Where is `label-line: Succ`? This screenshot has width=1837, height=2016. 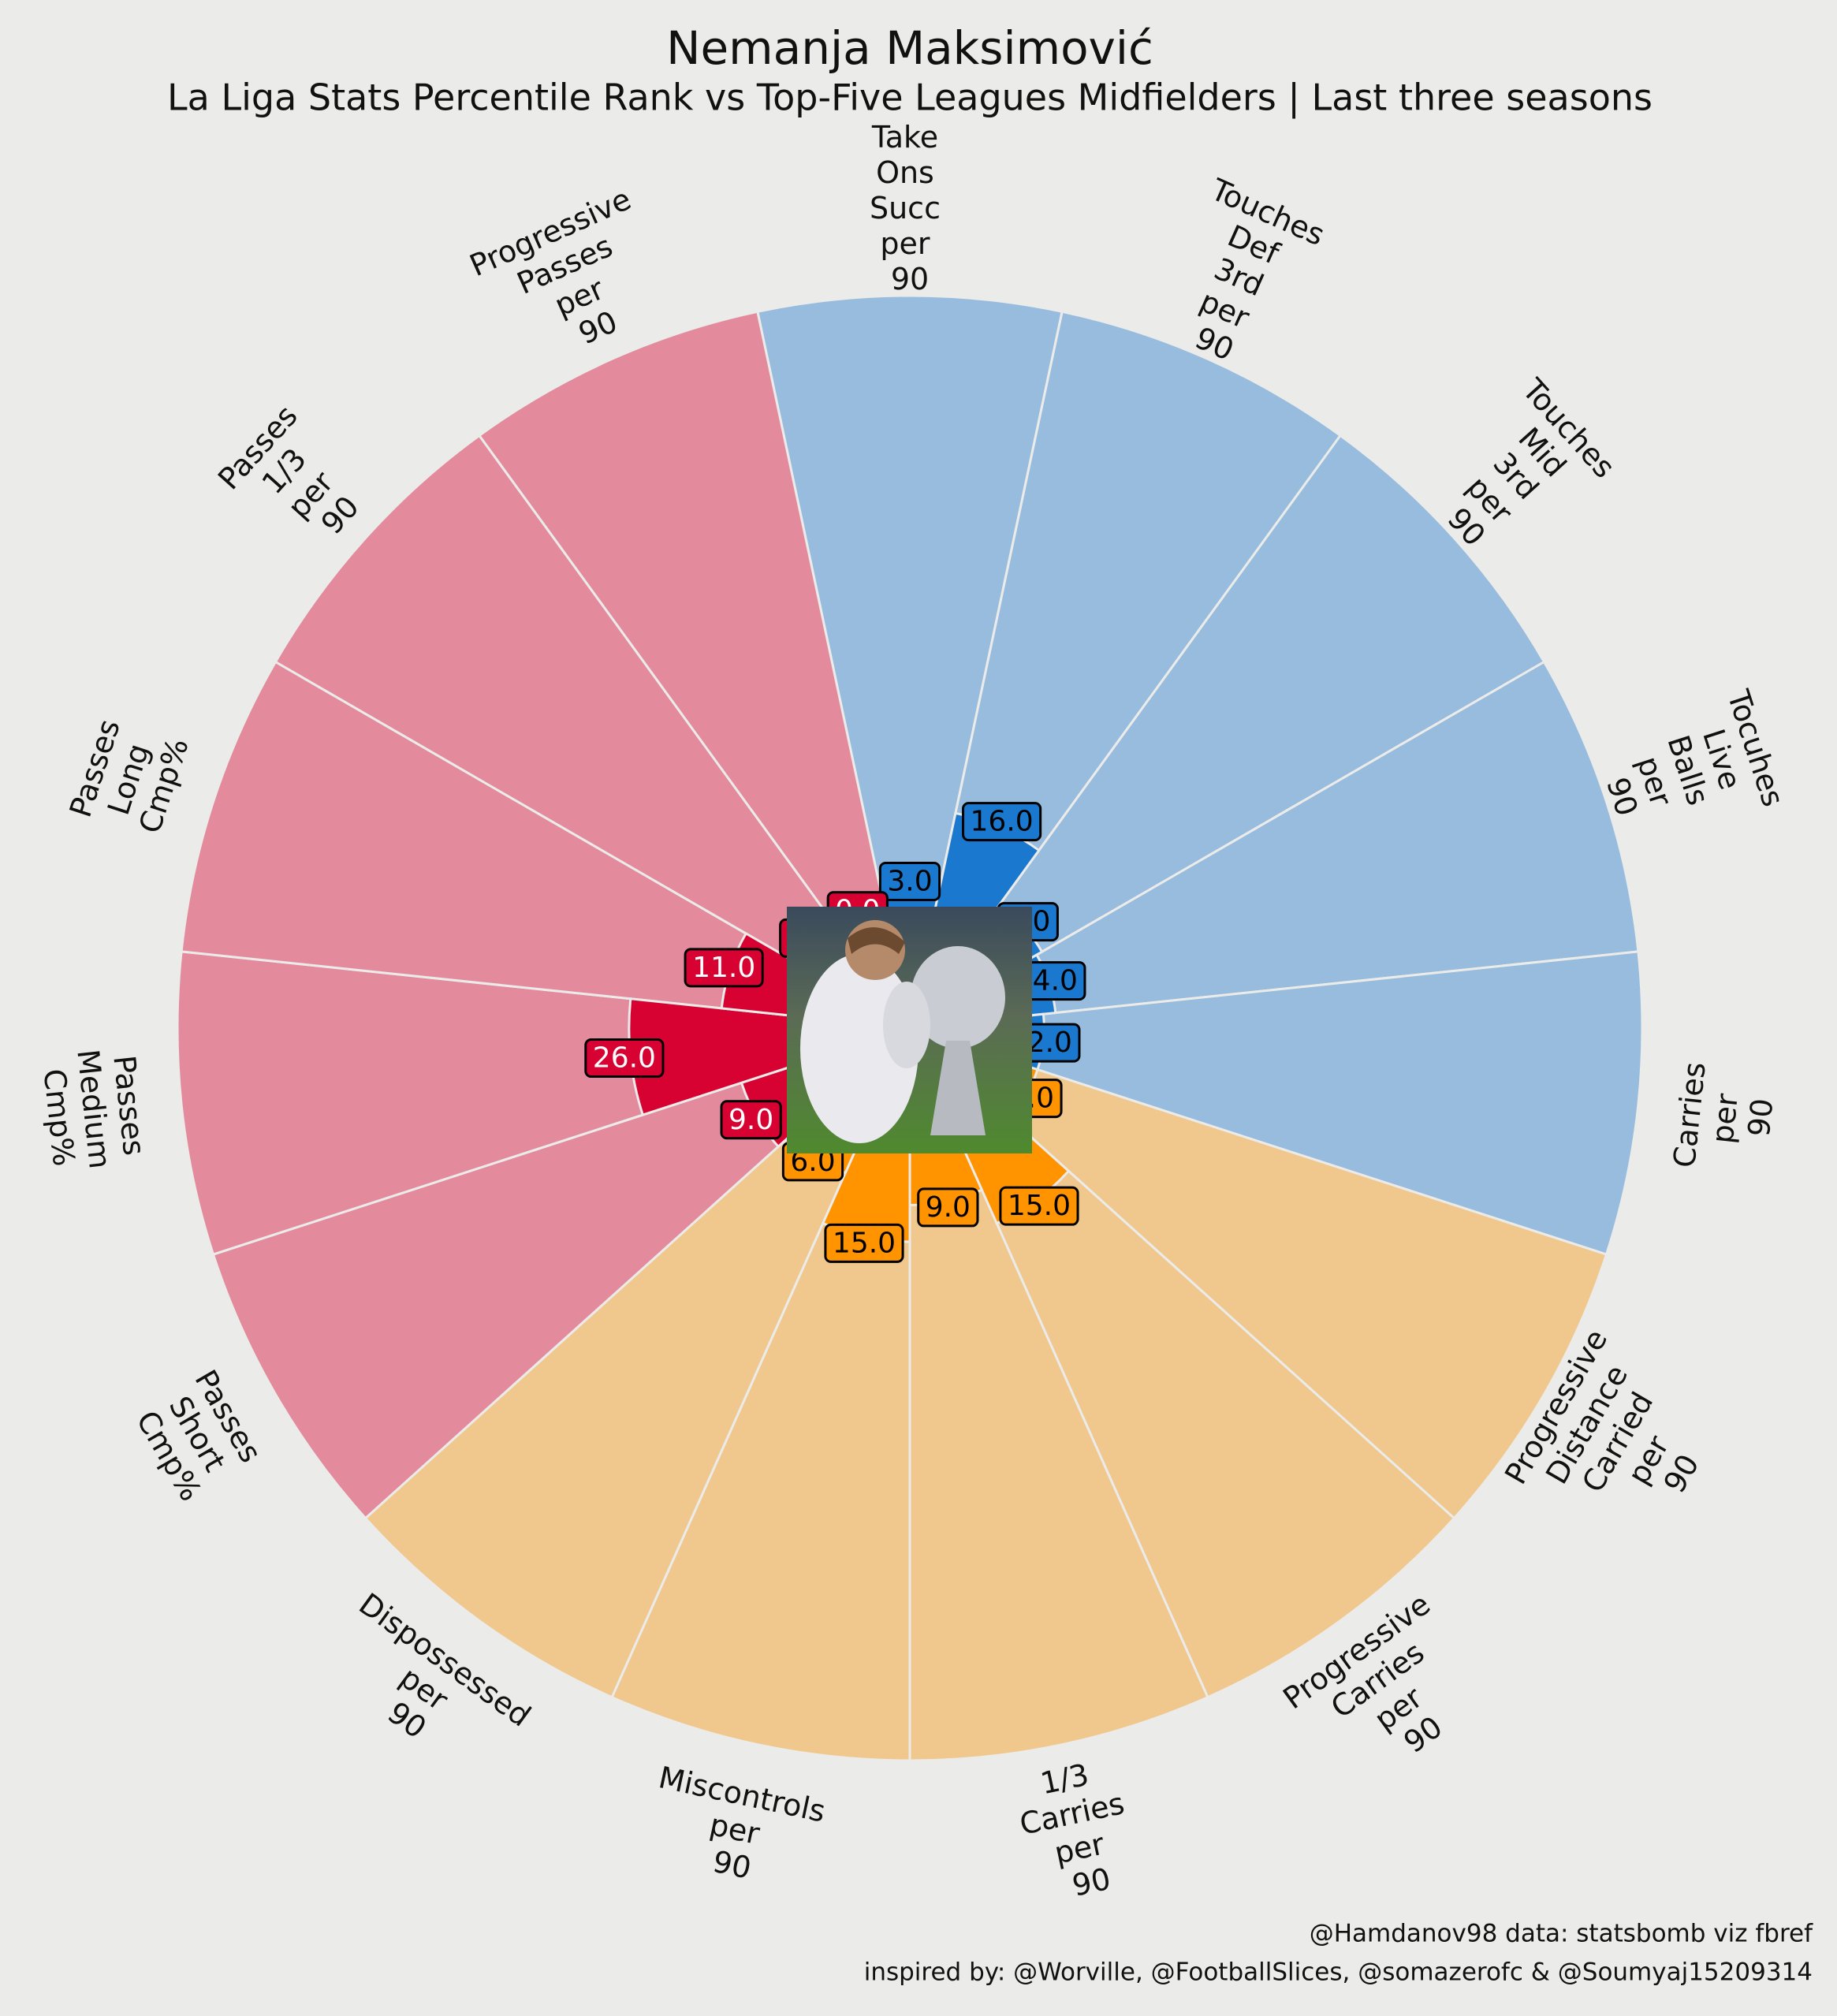 label-line: Succ is located at coordinates (910, 208).